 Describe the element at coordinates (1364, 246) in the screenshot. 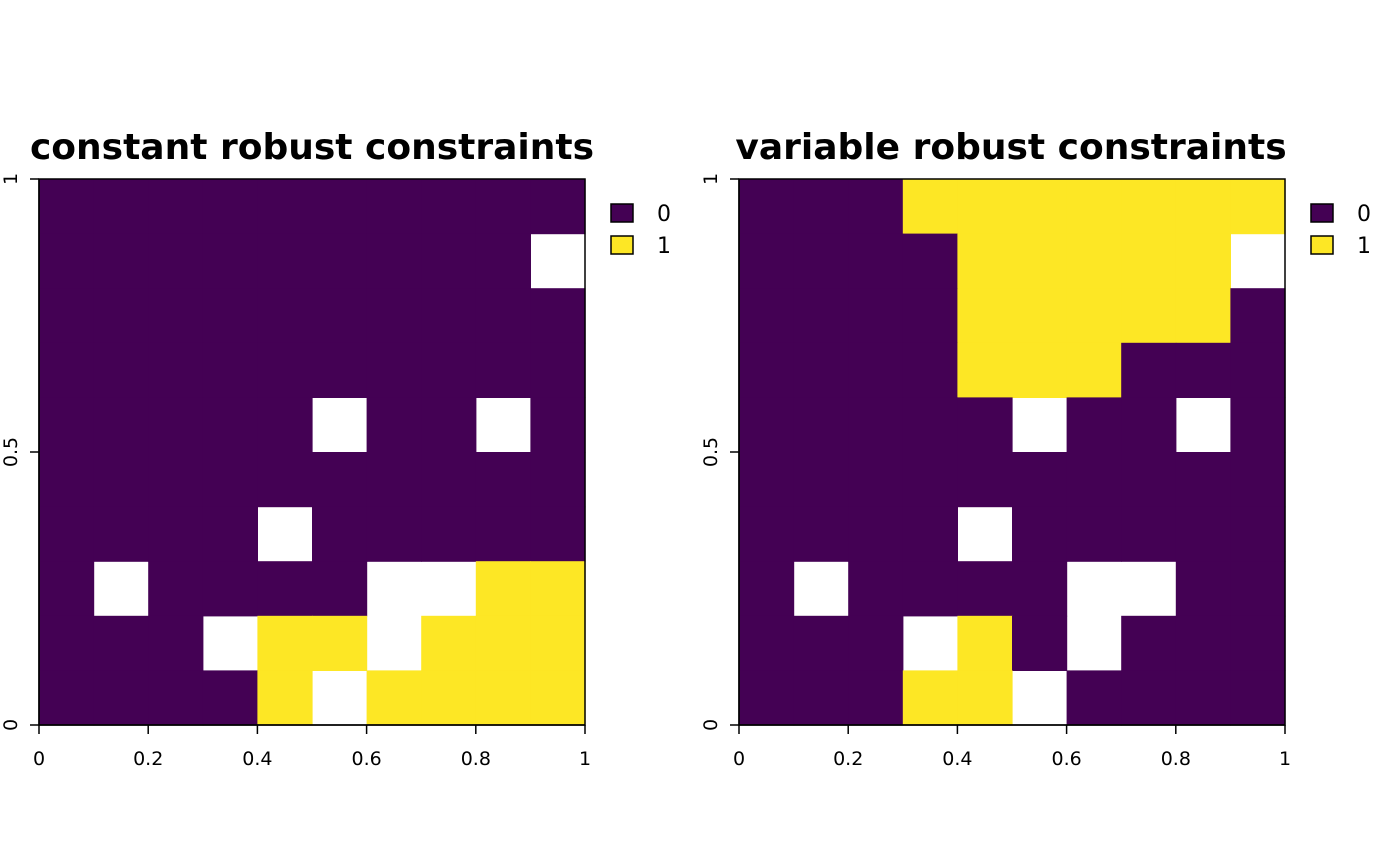

I see `legend-label: 1` at that location.